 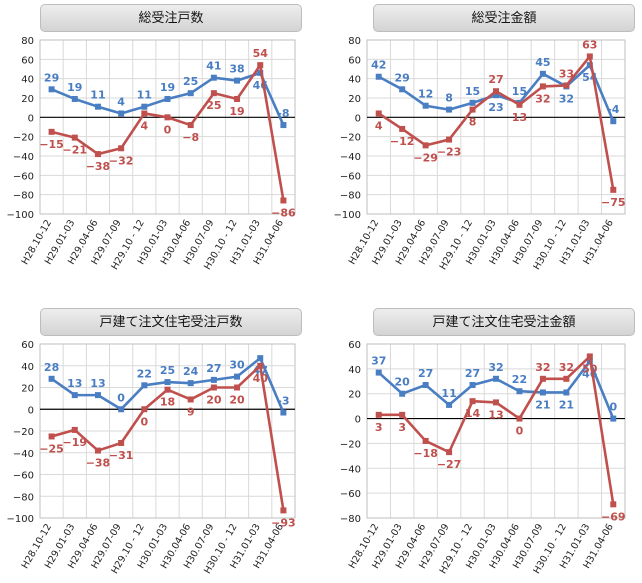 What do you see at coordinates (20, 215) in the screenshot?
I see `y-tick-label: −100` at bounding box center [20, 215].